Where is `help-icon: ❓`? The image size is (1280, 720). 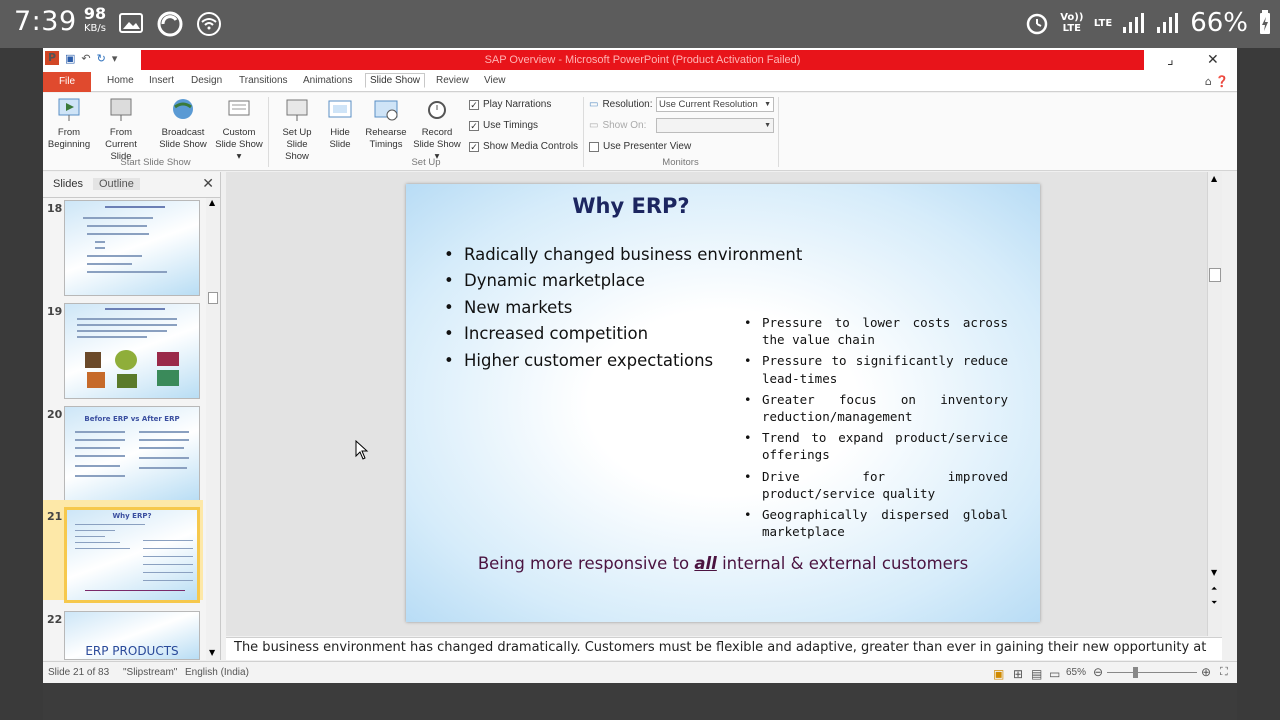
help-icon: ❓ is located at coordinates (1222, 81).